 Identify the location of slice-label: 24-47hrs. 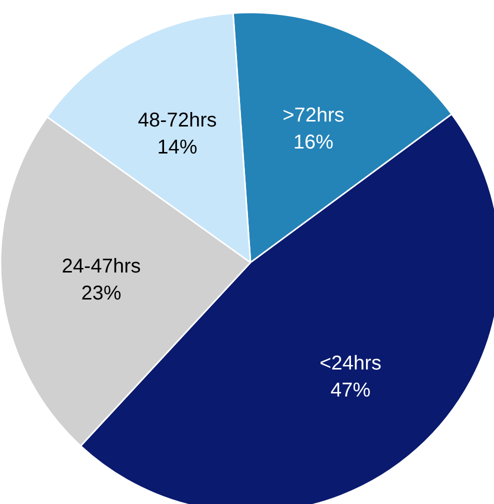
(101, 267).